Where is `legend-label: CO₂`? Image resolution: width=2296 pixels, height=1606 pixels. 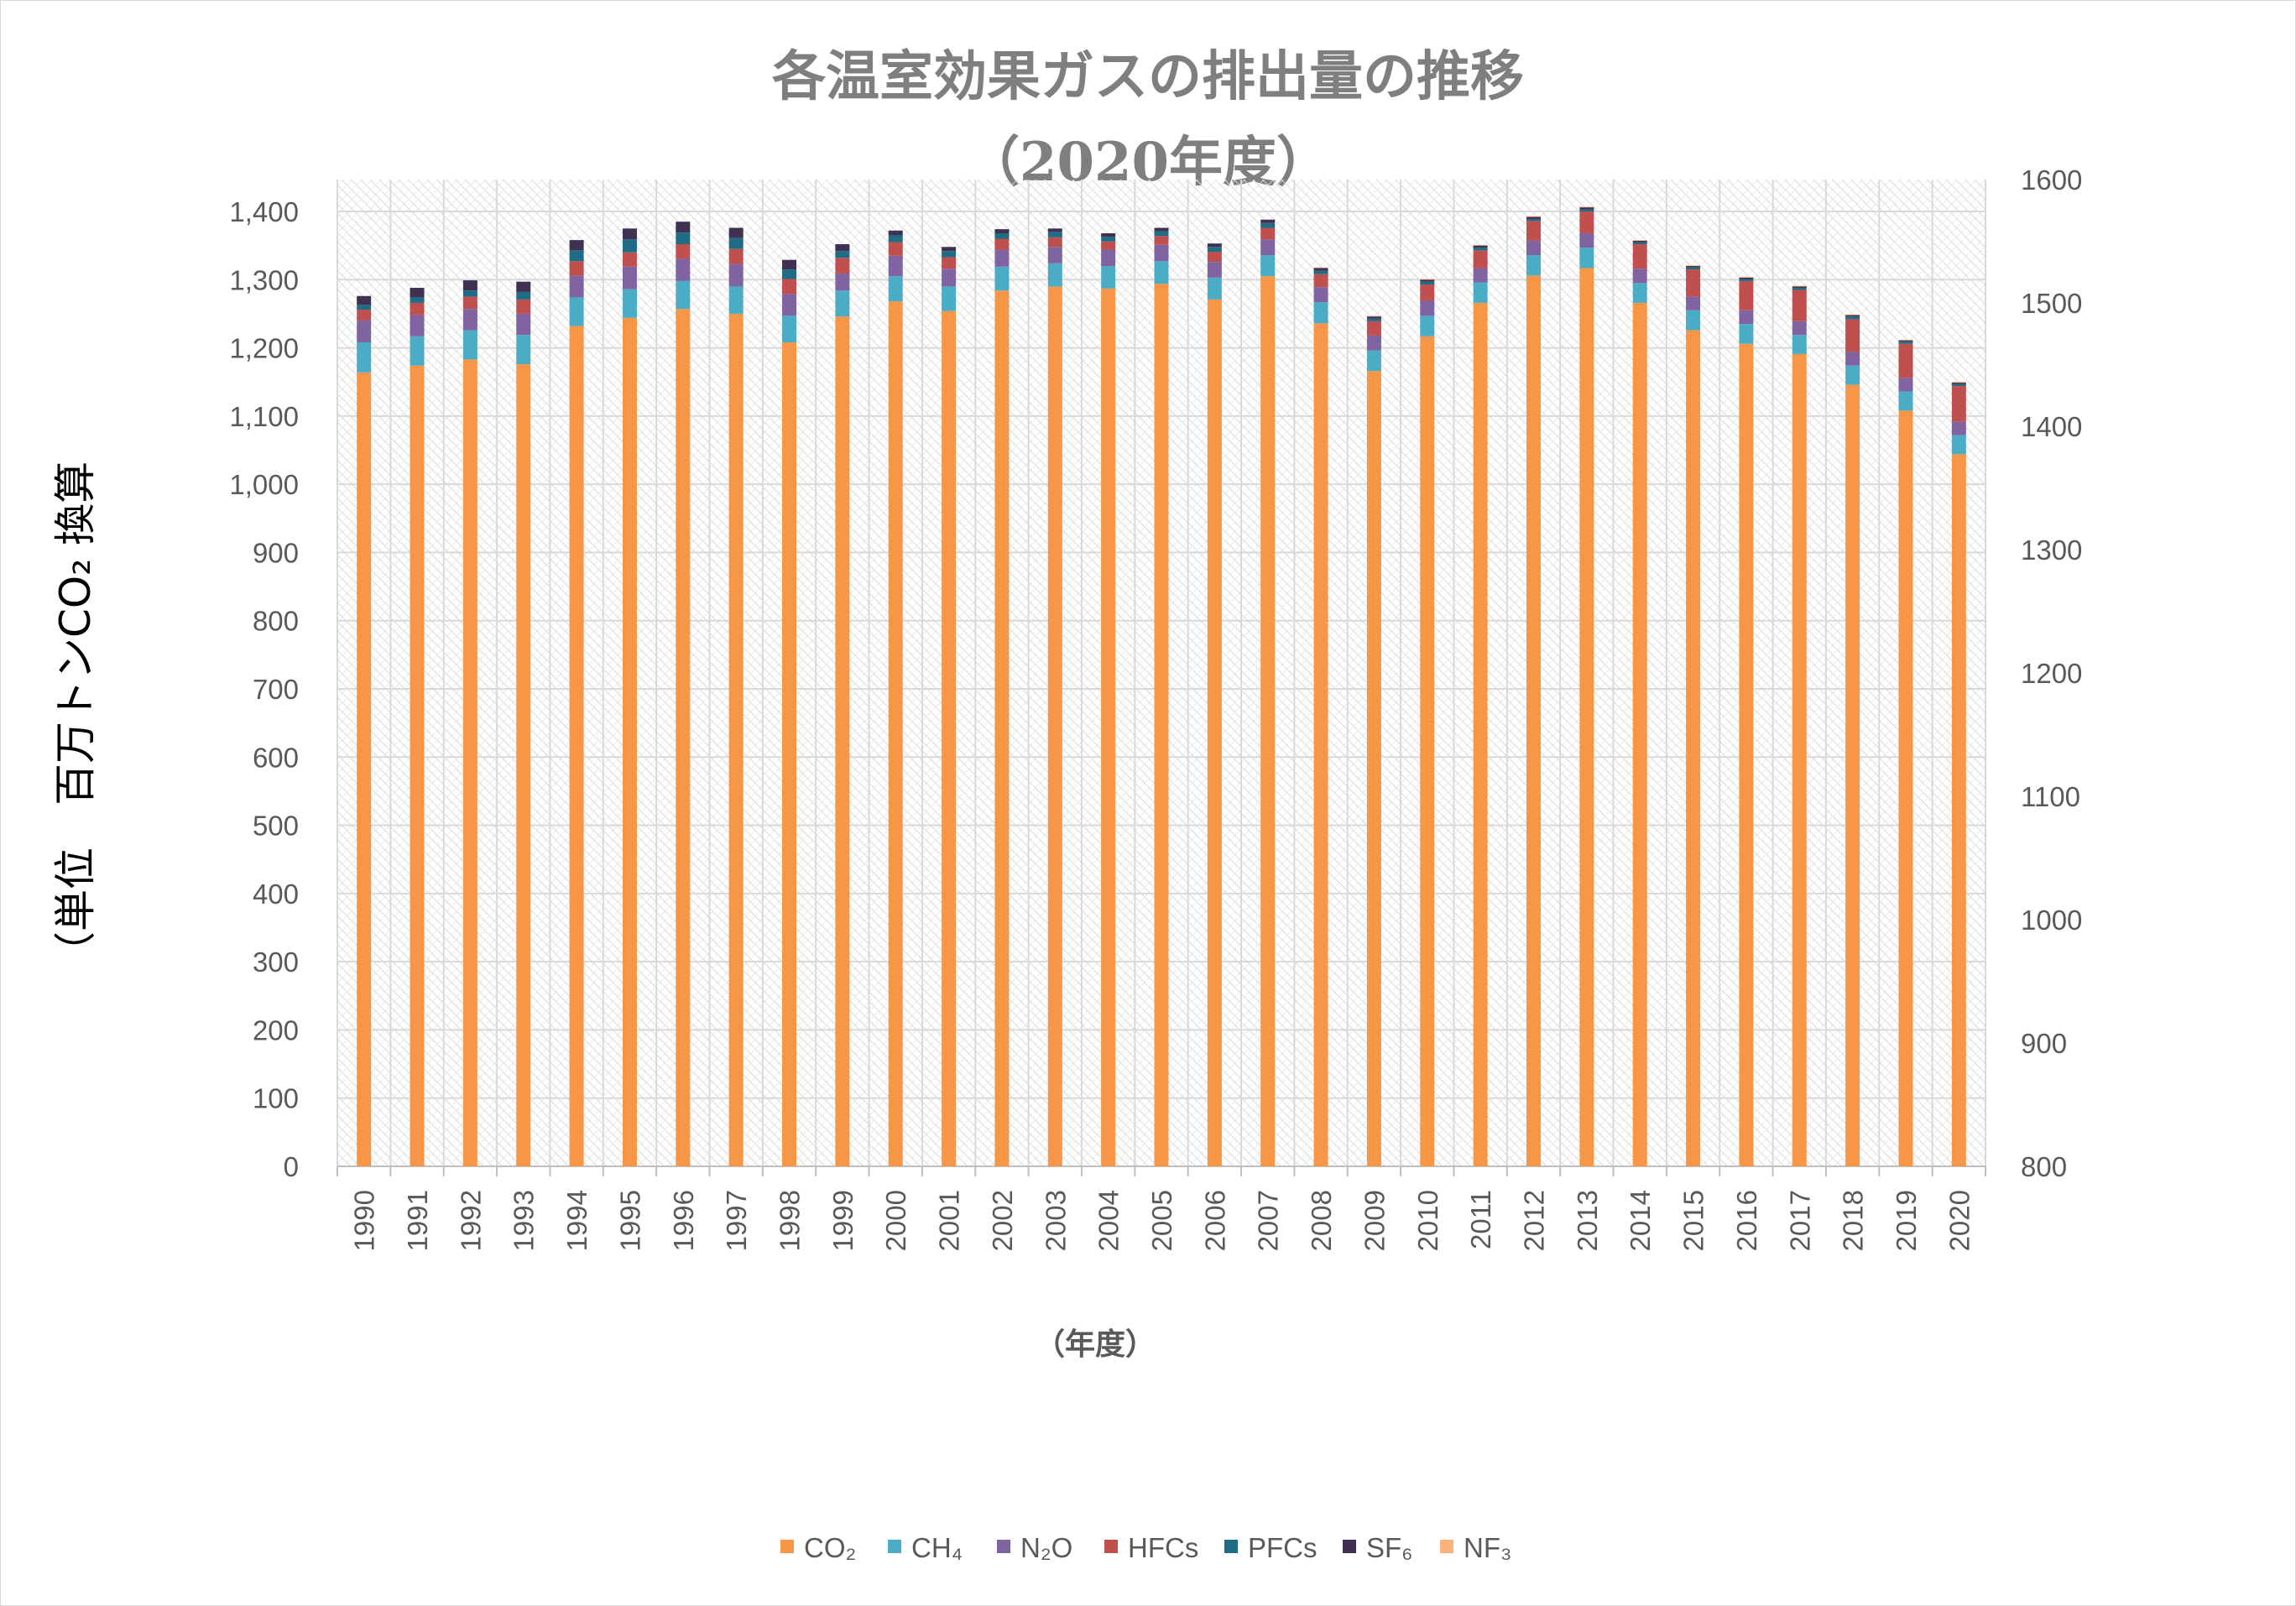 legend-label: CO₂ is located at coordinates (830, 1548).